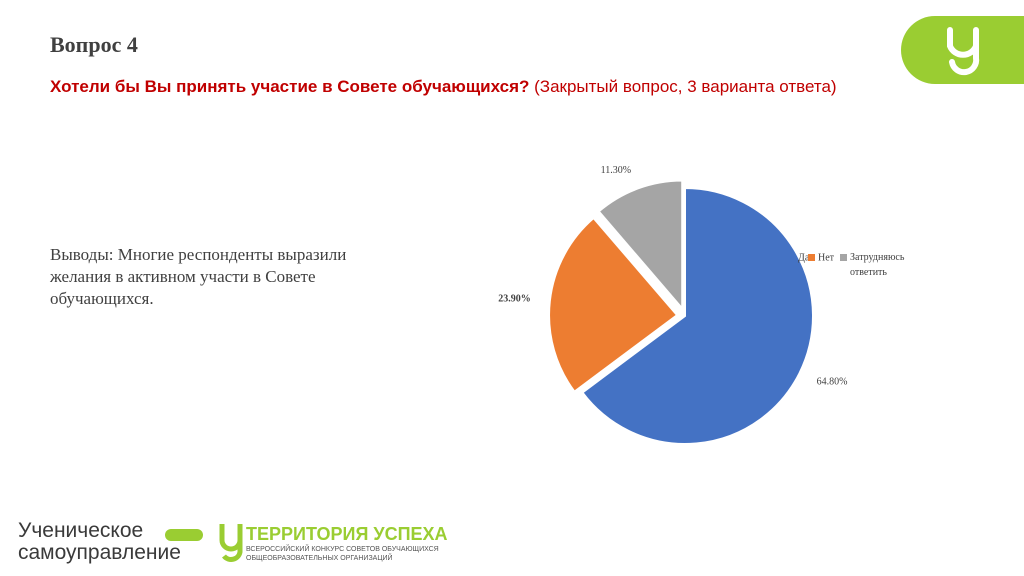 The width and height of the screenshot is (1024, 576). What do you see at coordinates (685, 86) in the screenshot?
I see `question-rest: (Закрытый вопрос, 3 варианта ответа)` at bounding box center [685, 86].